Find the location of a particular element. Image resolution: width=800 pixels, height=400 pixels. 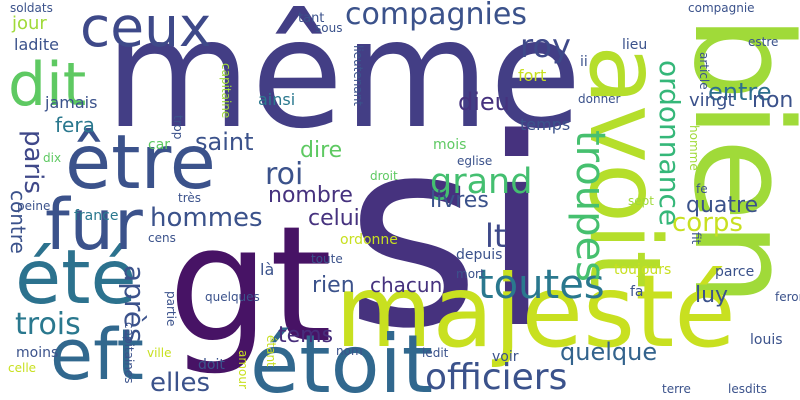

word-elles: elles is located at coordinates (180, 383).